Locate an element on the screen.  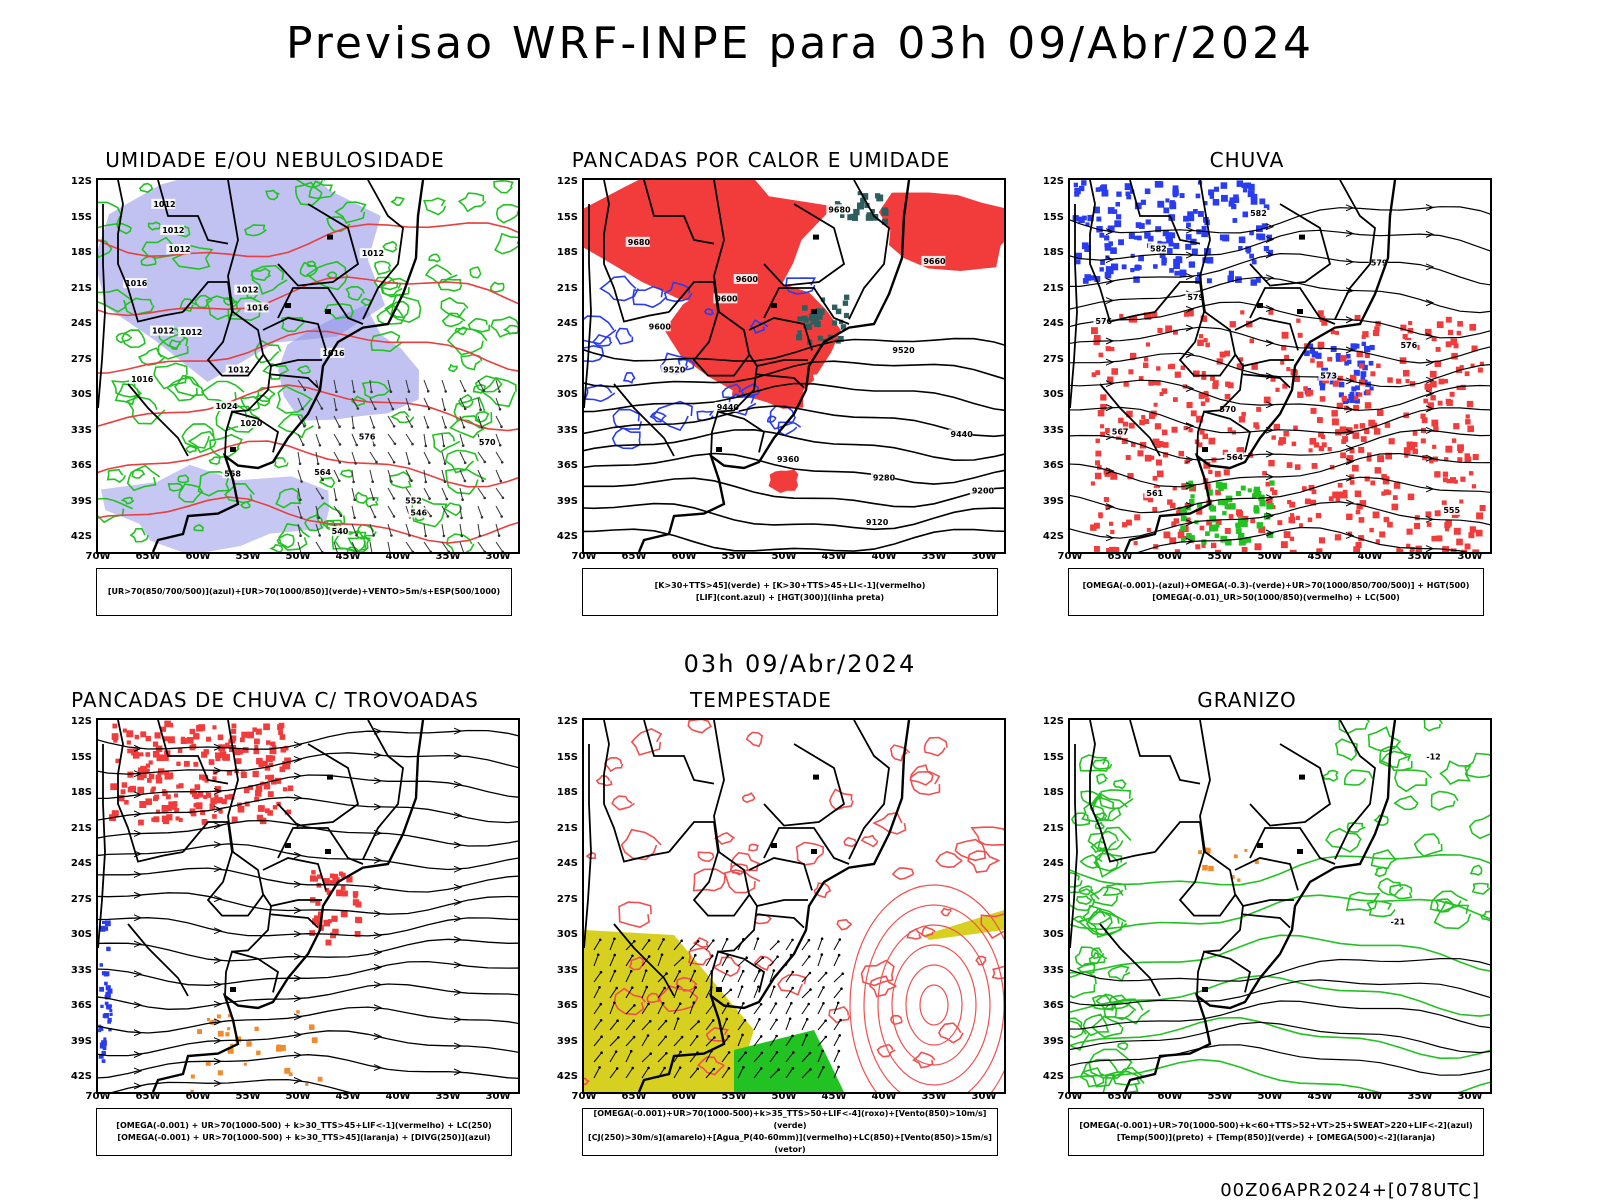
longitude-tick: 30W is located at coordinates (984, 556).